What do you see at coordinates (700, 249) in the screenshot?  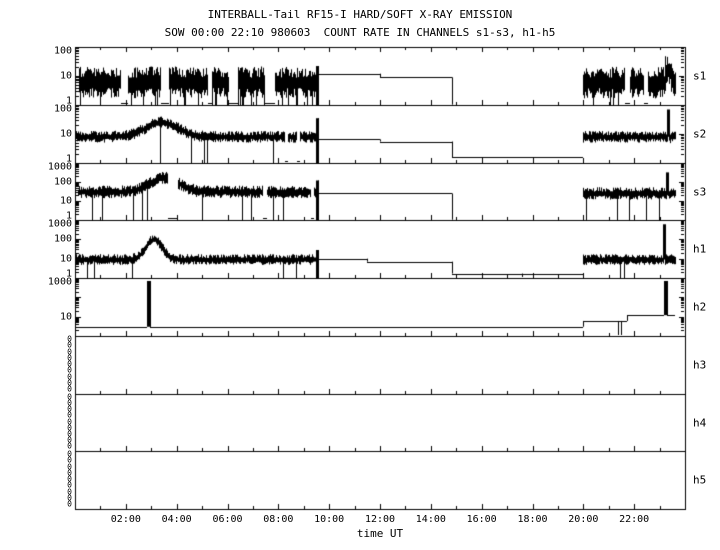 I see `panel-label: h1` at bounding box center [700, 249].